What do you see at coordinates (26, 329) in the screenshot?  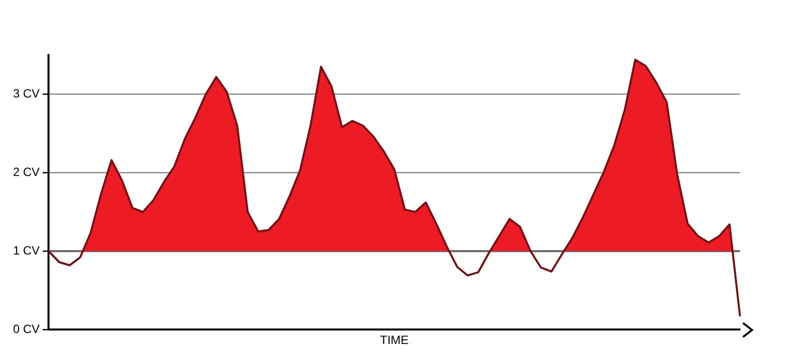 I see `y-tick-label: 0 CV` at bounding box center [26, 329].